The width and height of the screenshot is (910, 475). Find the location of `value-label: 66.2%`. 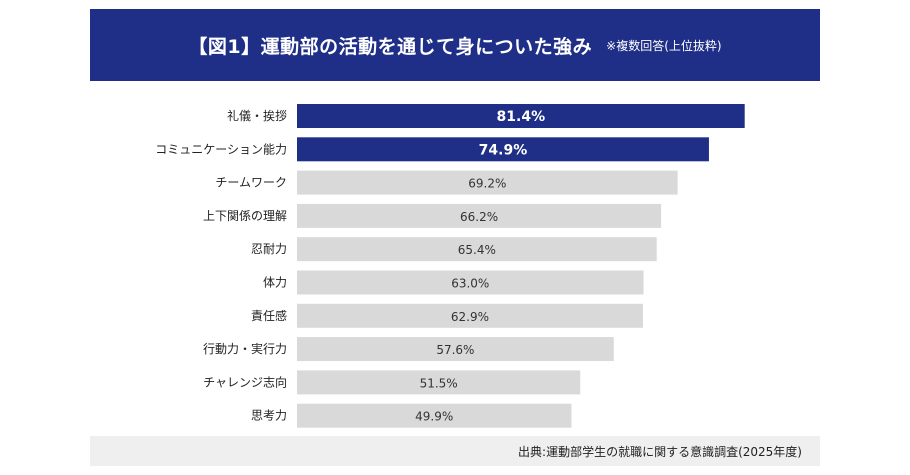

value-label: 66.2% is located at coordinates (479, 217).